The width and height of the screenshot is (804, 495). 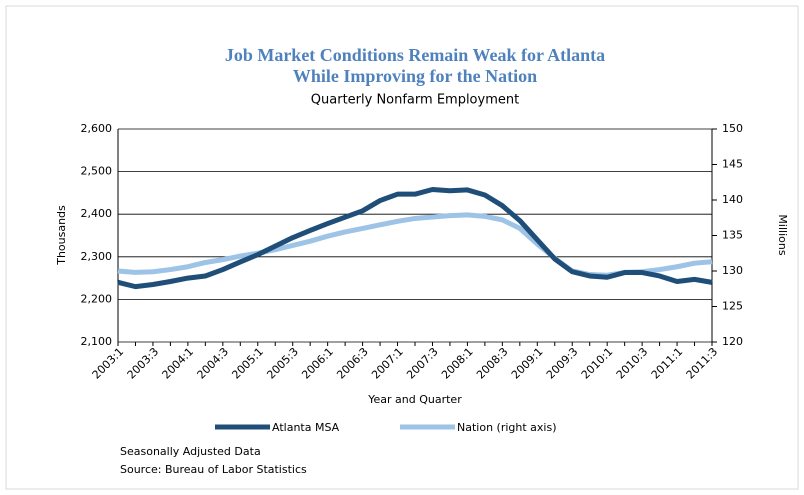 What do you see at coordinates (213, 469) in the screenshot?
I see `note: Source: Bureau of Labor Statistics` at bounding box center [213, 469].